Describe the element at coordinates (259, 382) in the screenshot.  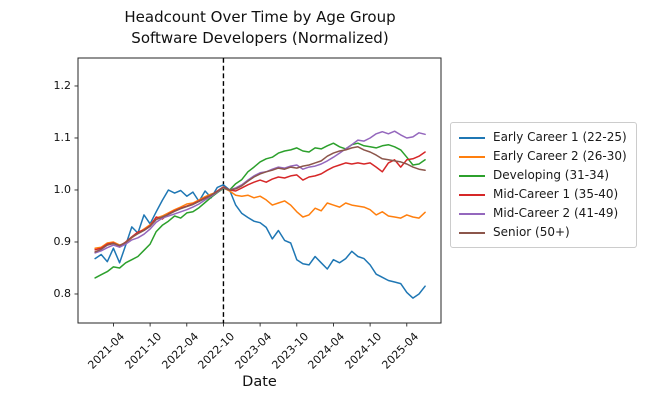
I see `x-axis-label: Date` at that location.